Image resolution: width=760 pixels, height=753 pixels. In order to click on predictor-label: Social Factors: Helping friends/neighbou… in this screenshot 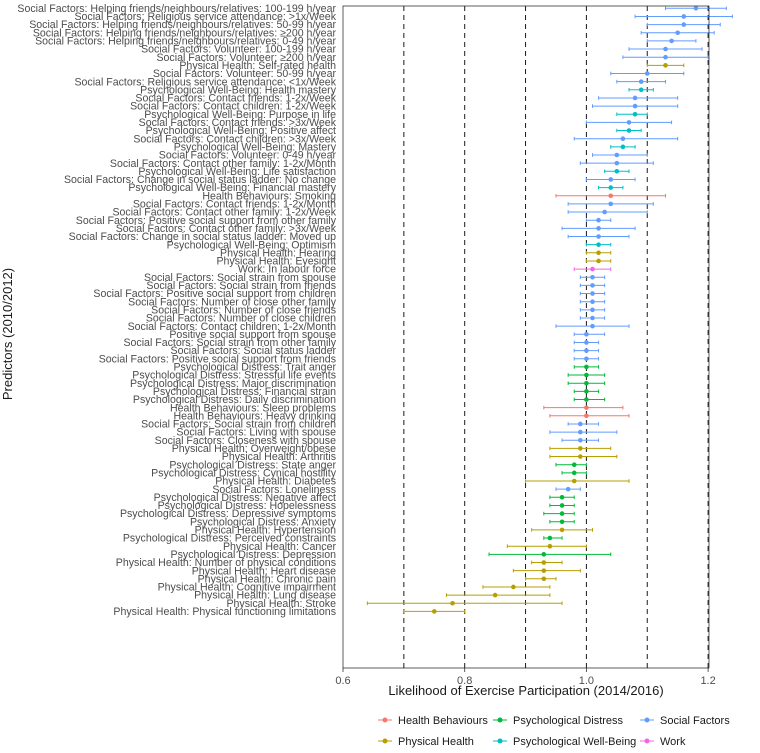, I will do `click(176, 9)`.